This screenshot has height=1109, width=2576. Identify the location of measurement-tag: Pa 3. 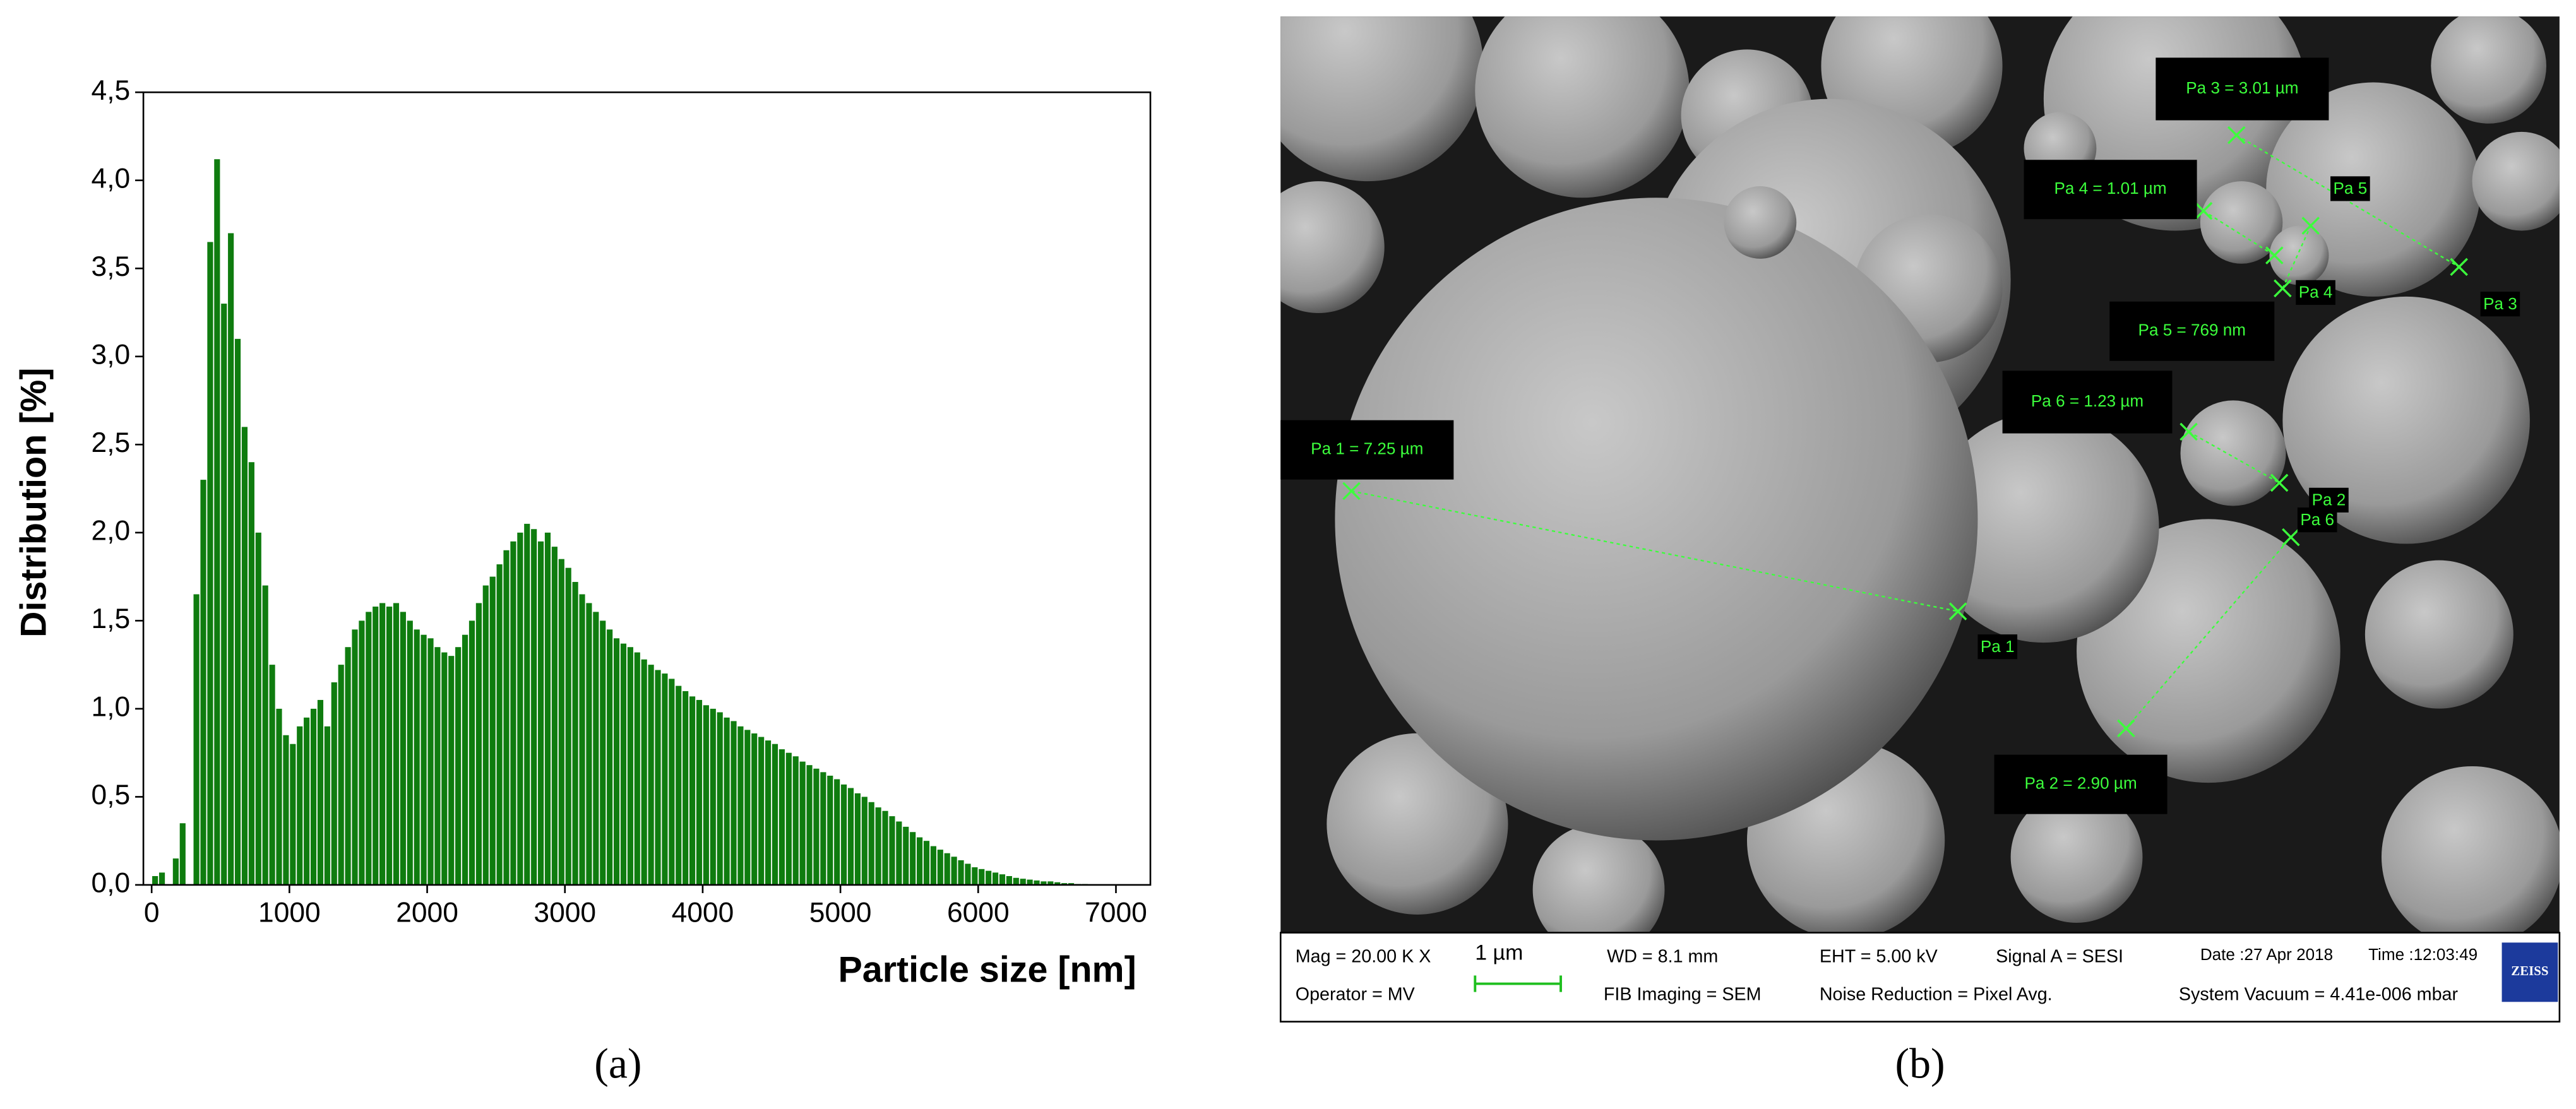
(2500, 303).